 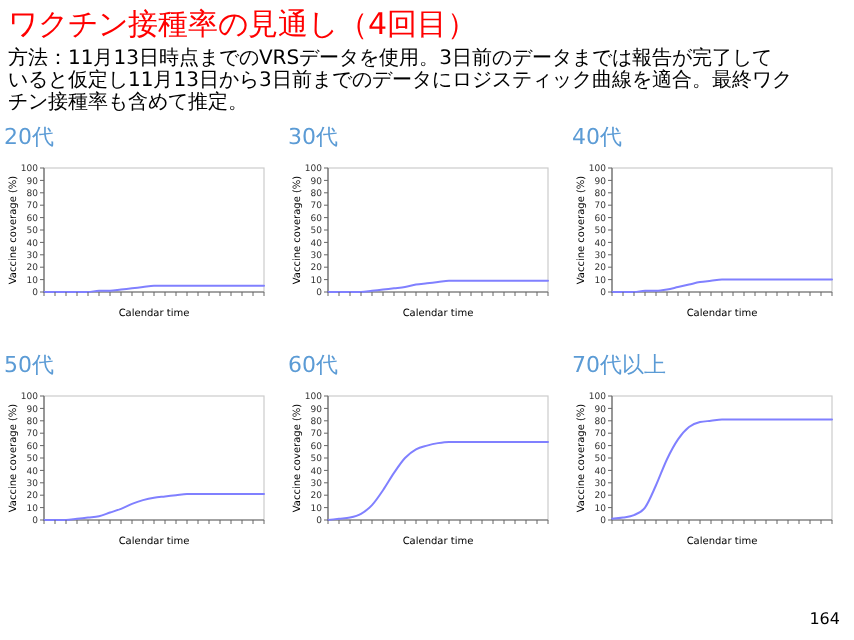 I want to click on text: ワクチン接種率の見通し（4回目）, so click(x=243, y=24).